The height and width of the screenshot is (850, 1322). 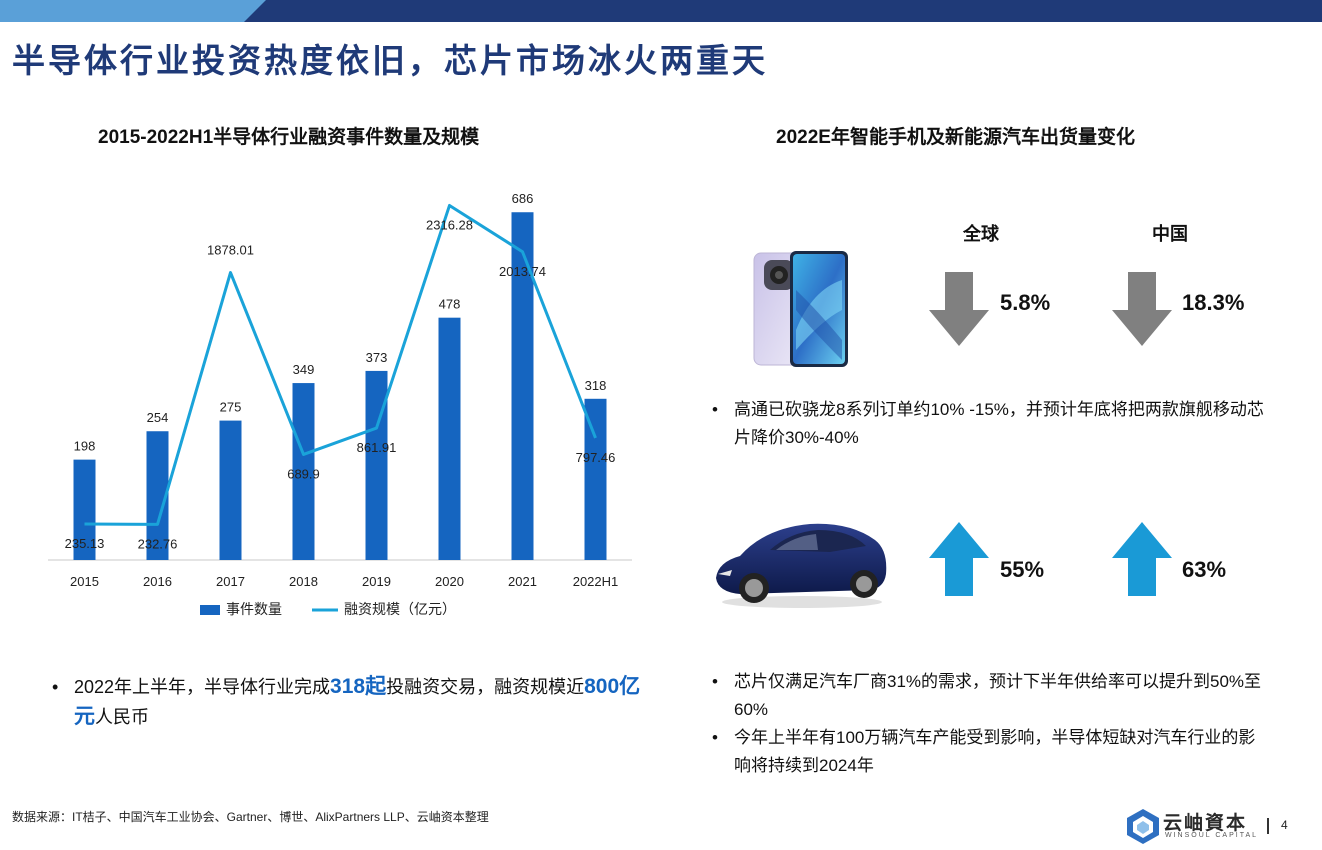 What do you see at coordinates (449, 224) in the screenshot?
I see `line-label-2020: 2316.28` at bounding box center [449, 224].